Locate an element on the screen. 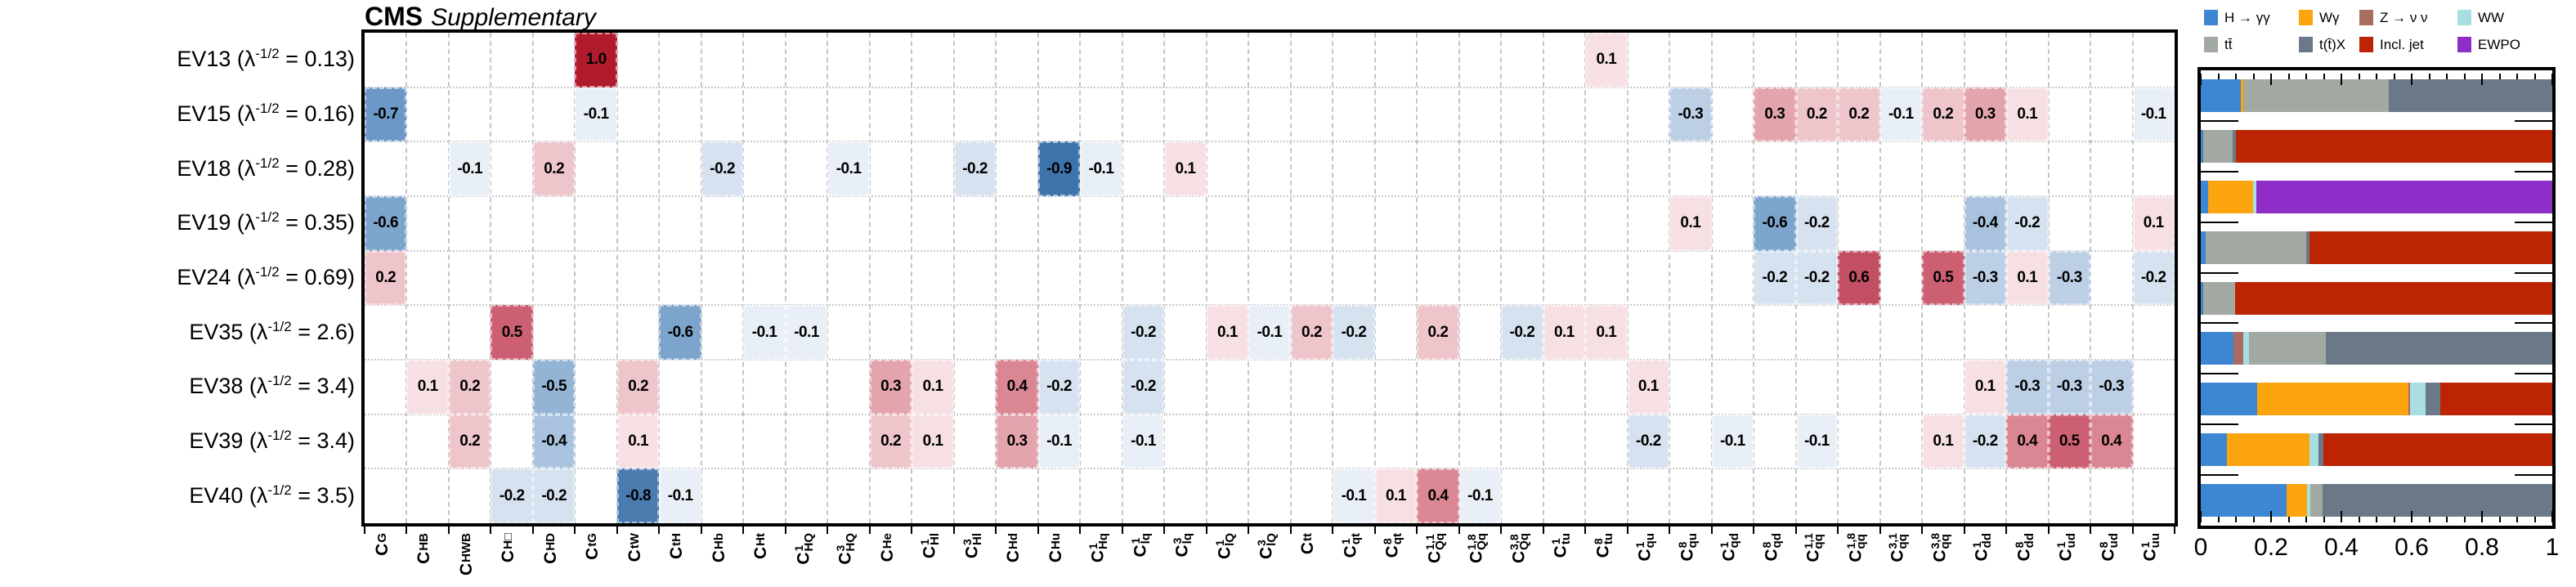  heatmap-column-label: C 1 uu is located at coordinates (2151, 547).